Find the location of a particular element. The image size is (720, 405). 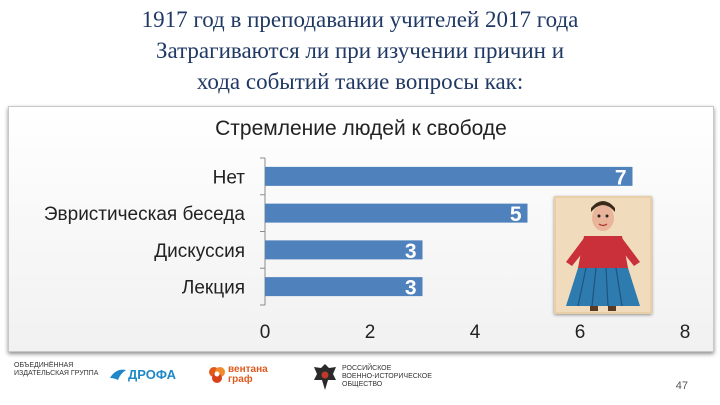

ventana-logo: вентана граф is located at coordinates (237, 375).